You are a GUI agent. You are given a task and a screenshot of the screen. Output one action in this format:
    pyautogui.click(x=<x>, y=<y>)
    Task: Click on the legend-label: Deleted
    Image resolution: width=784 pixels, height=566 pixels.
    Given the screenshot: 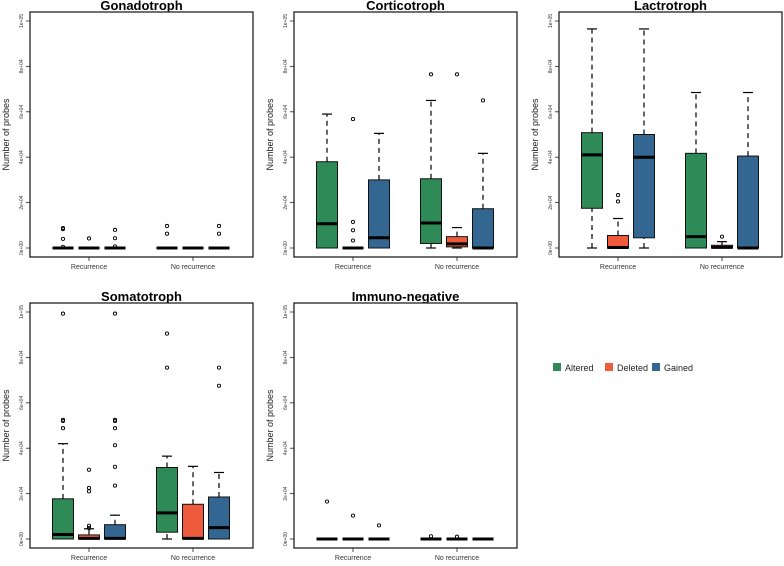 What is the action you would take?
    pyautogui.click(x=632, y=368)
    